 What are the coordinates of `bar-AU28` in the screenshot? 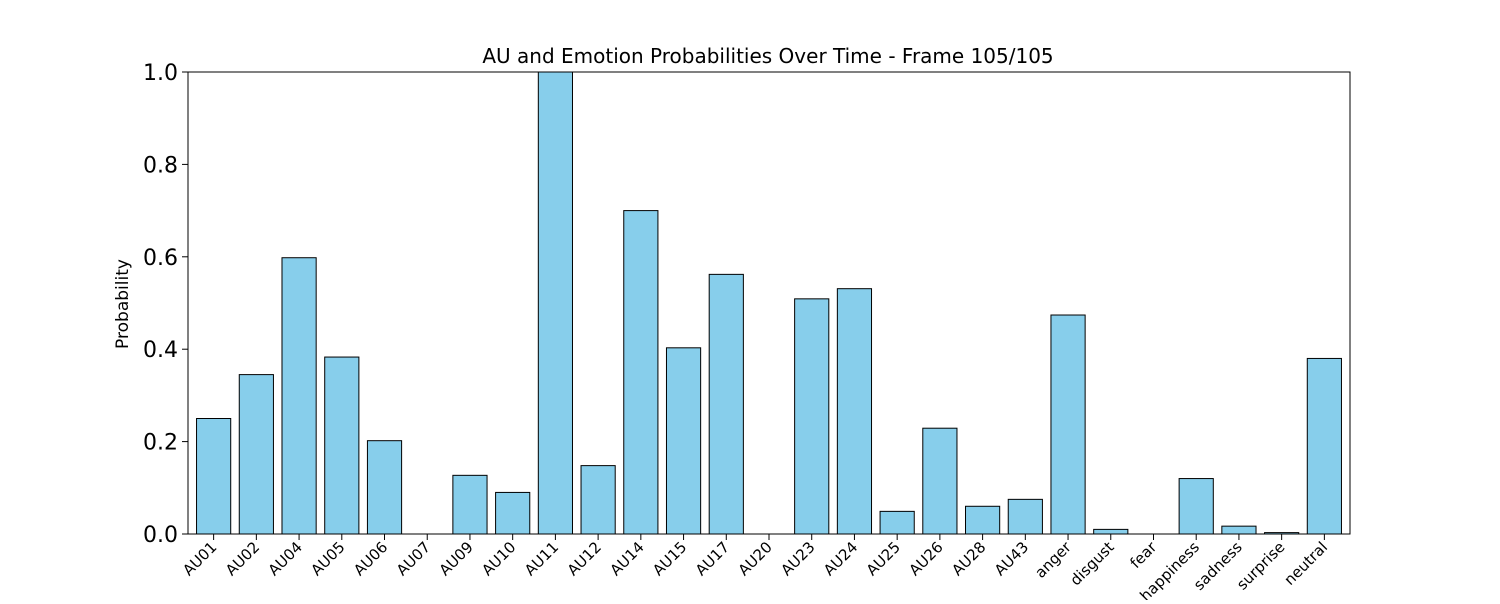 It's located at (983, 520).